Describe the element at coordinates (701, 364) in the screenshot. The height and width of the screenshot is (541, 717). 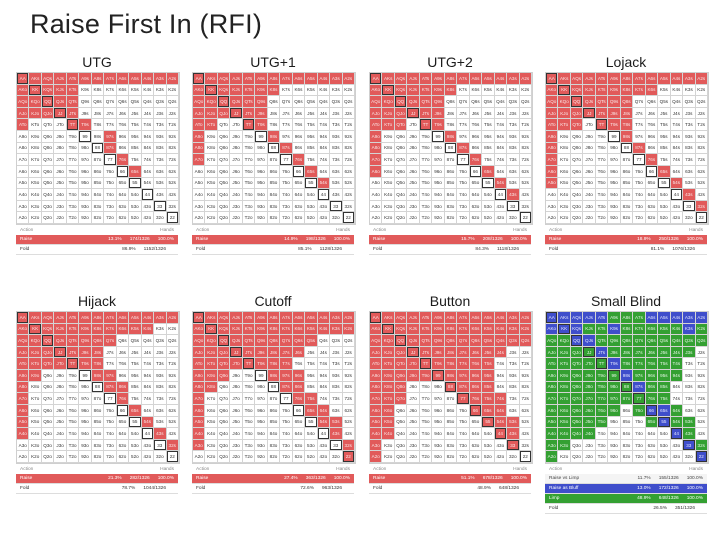
I see `hand-cell-T2s: T2s` at that location.